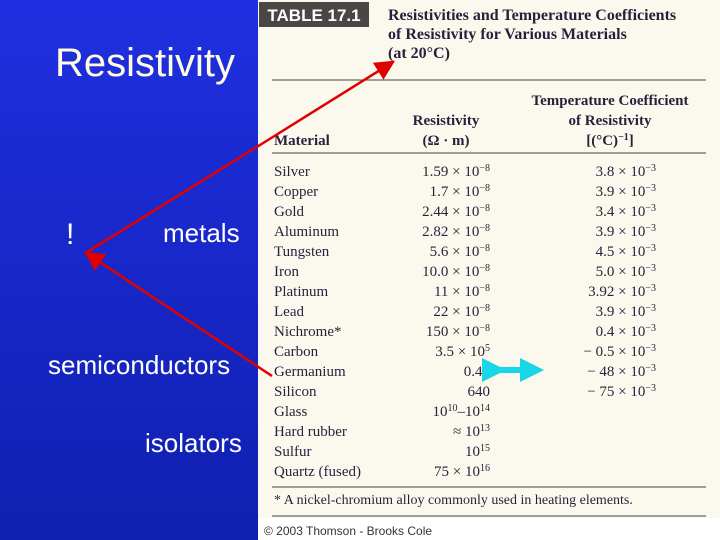 The image size is (720, 540). Describe the element at coordinates (614, 352) in the screenshot. I see `cell-text: − 0.5 × 10` at that location.